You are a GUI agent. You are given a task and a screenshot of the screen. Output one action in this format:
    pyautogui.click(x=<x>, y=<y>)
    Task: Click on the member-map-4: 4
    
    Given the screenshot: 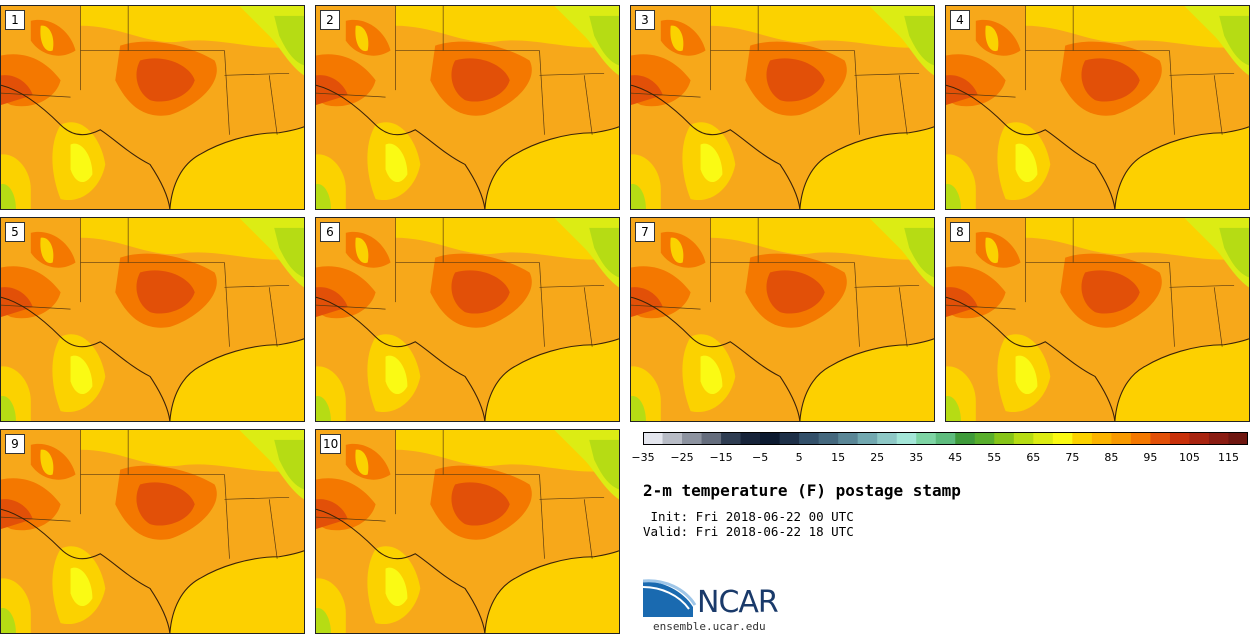 What is the action you would take?
    pyautogui.click(x=1097, y=107)
    